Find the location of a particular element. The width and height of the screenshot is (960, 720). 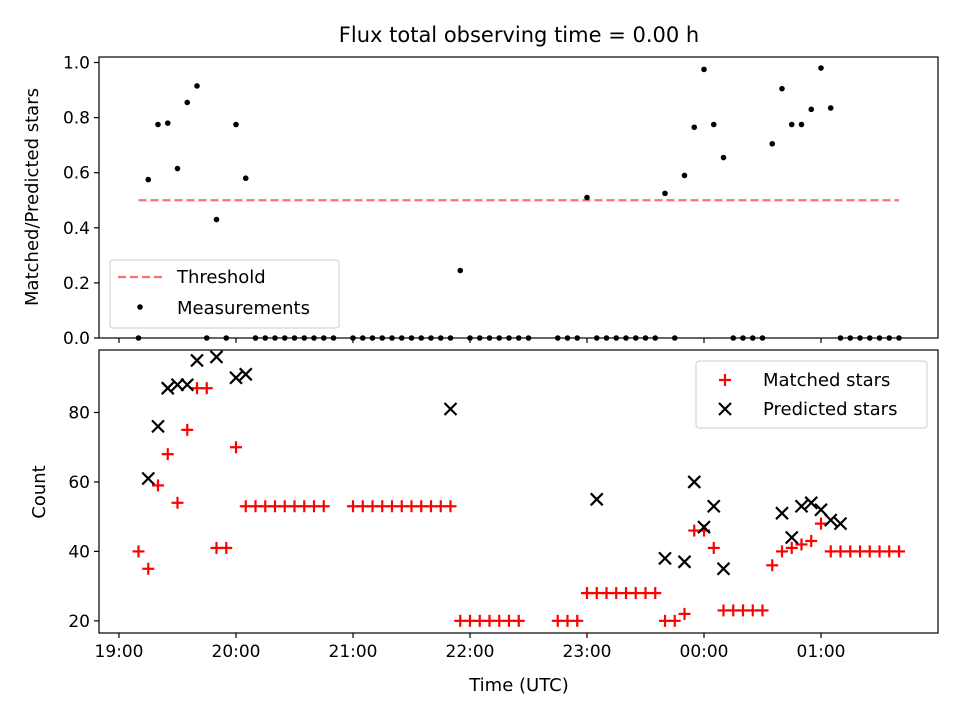

ratio-y-tick-label: 0.8 is located at coordinates (76, 119).